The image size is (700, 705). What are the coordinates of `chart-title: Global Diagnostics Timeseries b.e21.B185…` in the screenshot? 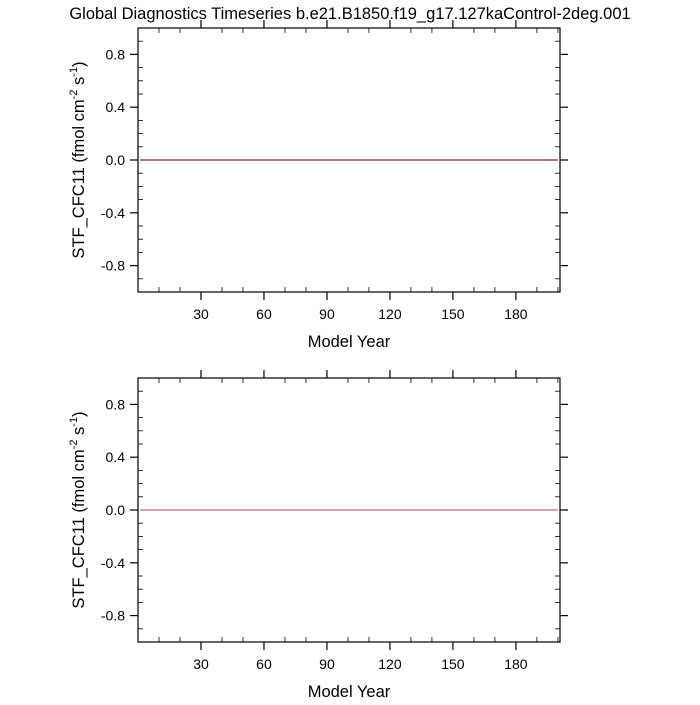 It's located at (349, 14).